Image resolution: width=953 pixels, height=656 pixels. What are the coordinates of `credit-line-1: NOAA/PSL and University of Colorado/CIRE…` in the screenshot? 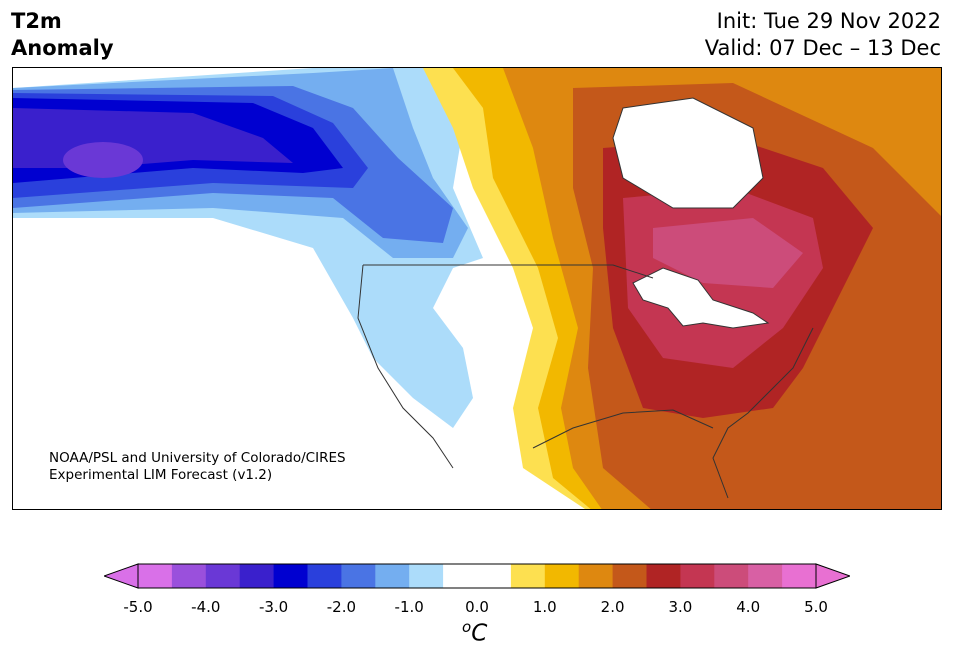 It's located at (197, 458).